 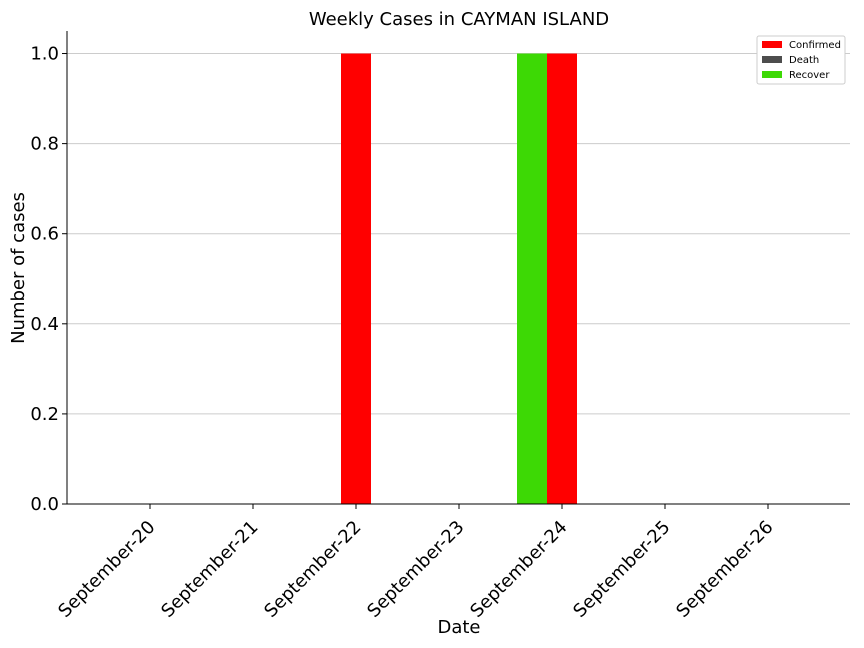 What do you see at coordinates (18, 268) in the screenshot?
I see `y-axis-label: Number of cases` at bounding box center [18, 268].